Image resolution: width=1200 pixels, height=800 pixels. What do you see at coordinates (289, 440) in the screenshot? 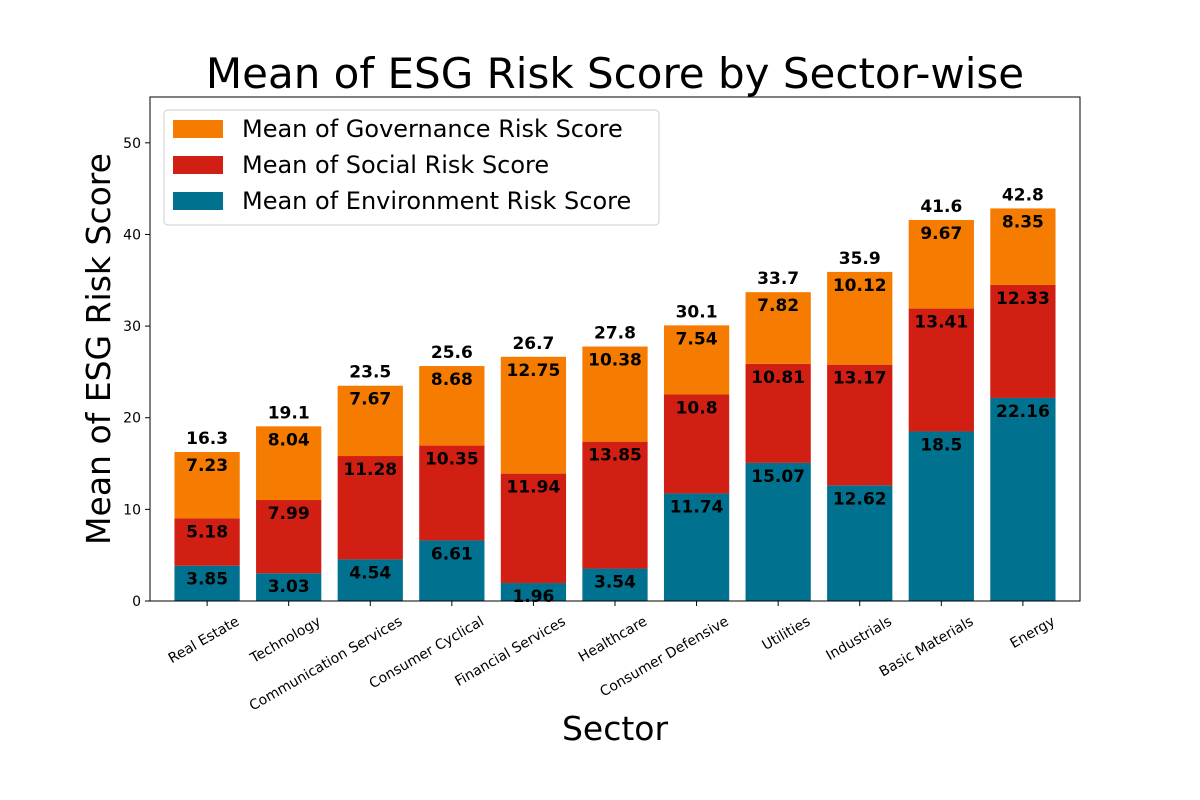
I see `segment-value-label: 8.04` at bounding box center [289, 440].